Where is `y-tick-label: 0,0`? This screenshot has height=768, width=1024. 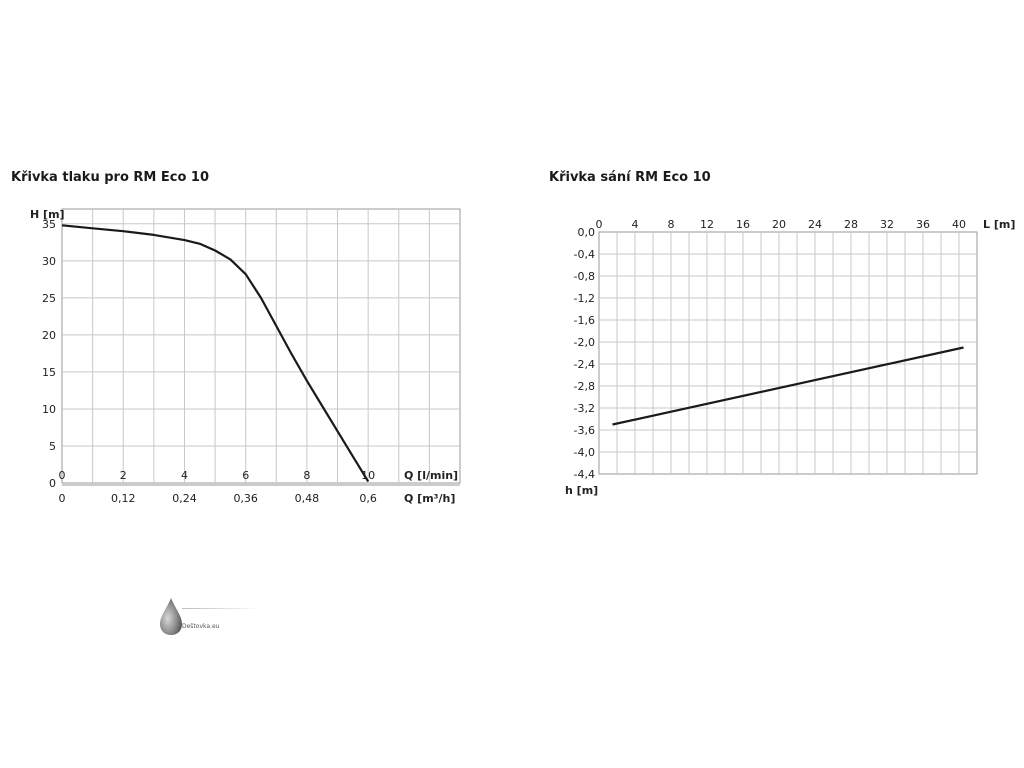
y-tick-label: 0,0 is located at coordinates (587, 232).